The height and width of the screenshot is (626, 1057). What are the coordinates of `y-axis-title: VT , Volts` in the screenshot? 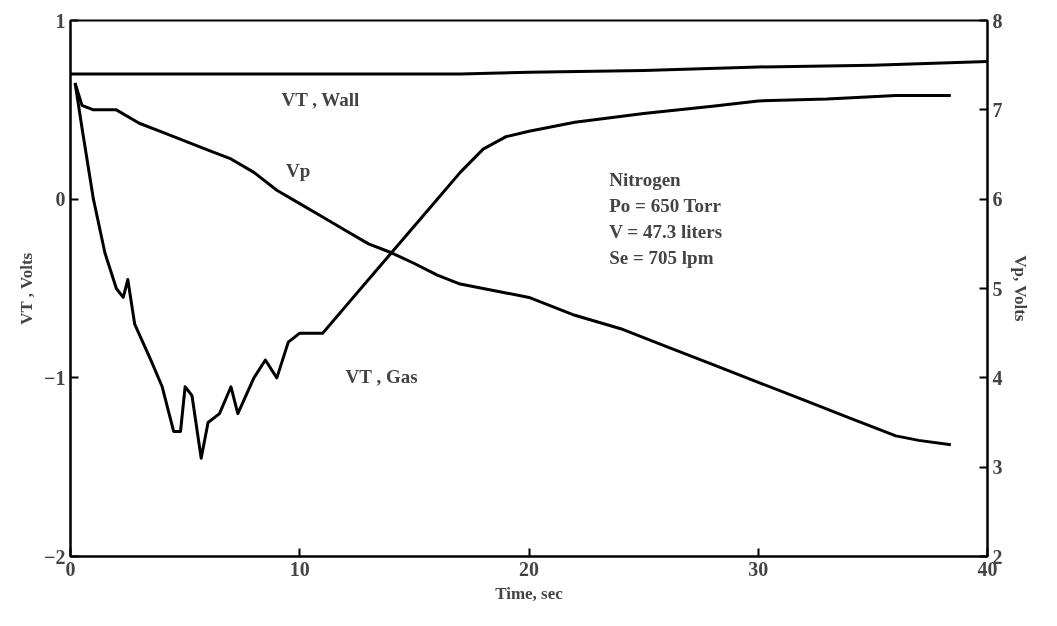 It's located at (27, 288).